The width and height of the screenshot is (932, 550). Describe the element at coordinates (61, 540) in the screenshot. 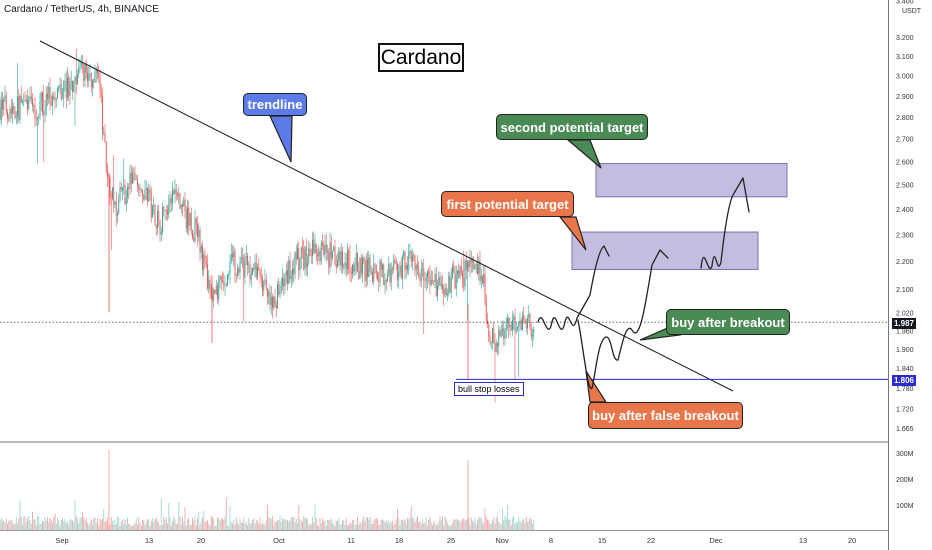

I see `x-tick-0: Sep` at that location.